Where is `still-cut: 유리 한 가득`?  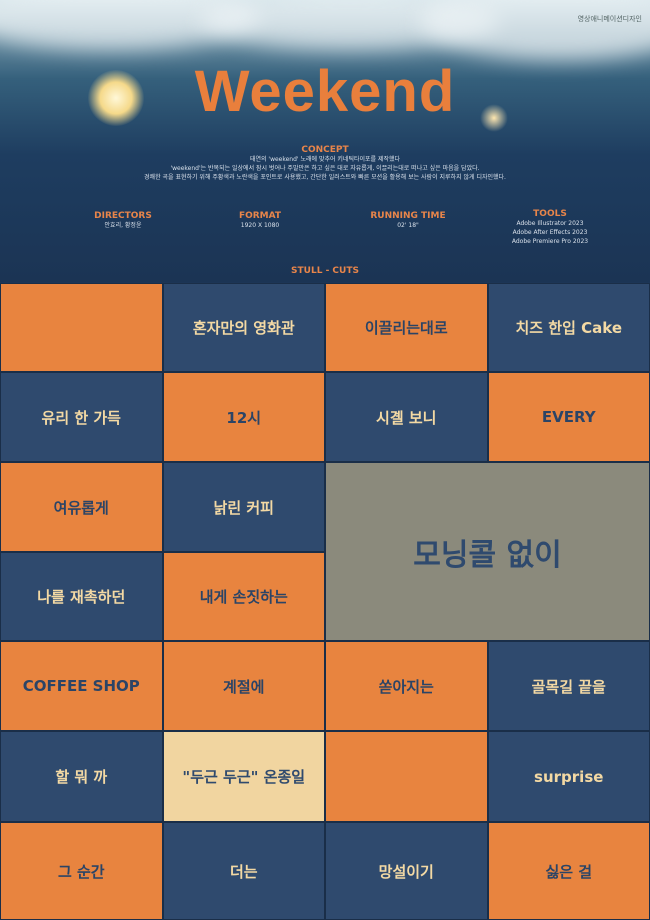 still-cut: 유리 한 가득 is located at coordinates (81, 417).